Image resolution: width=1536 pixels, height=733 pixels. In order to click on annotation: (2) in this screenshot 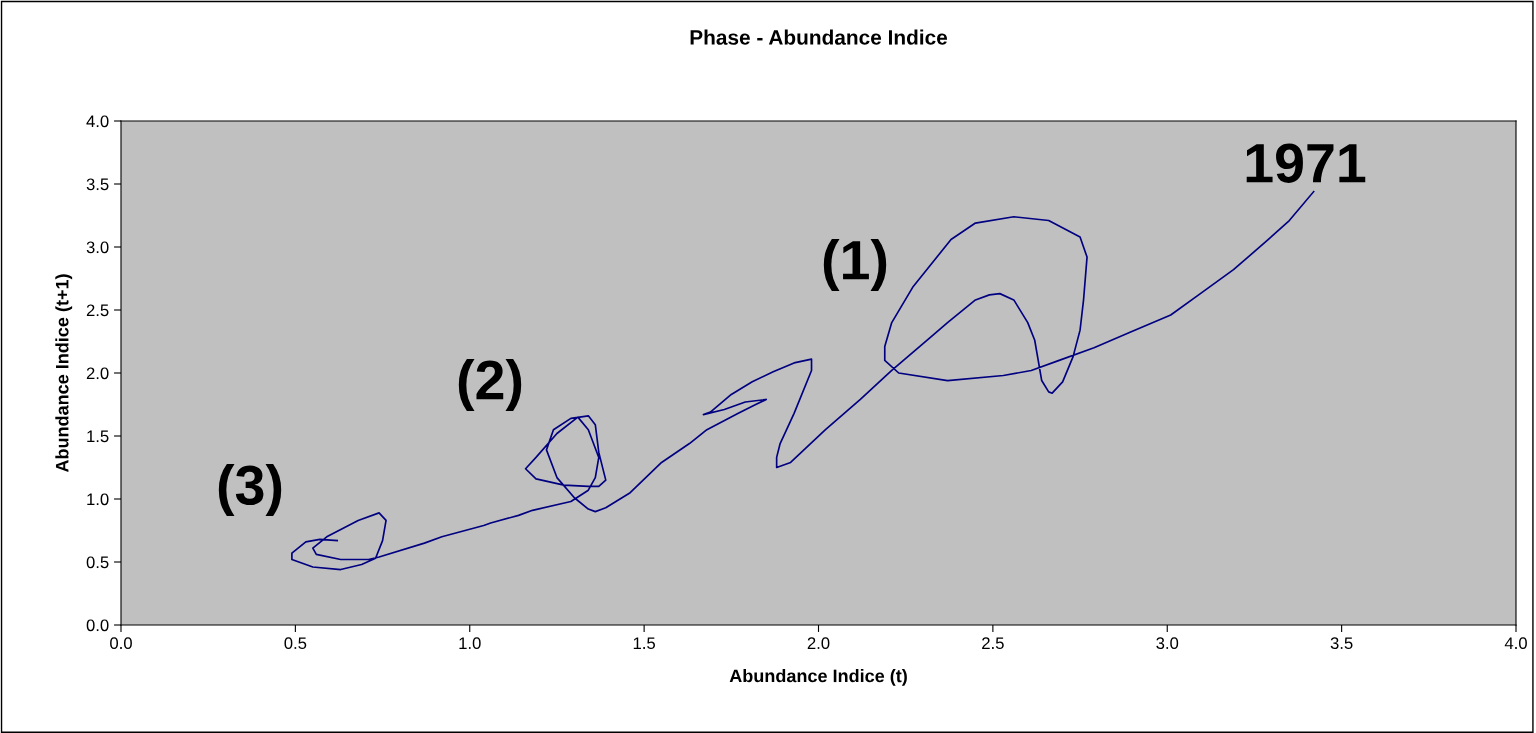, I will do `click(490, 385)`.